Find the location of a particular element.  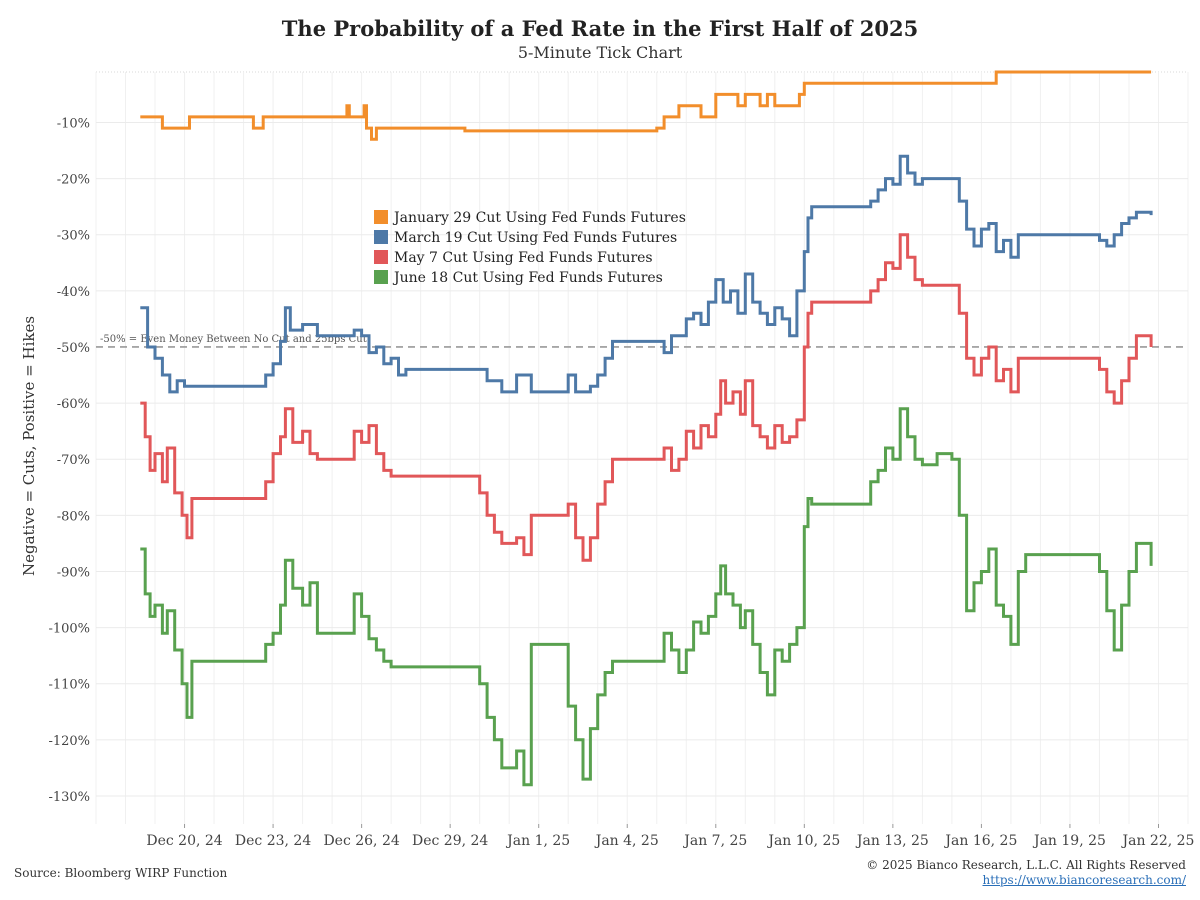

legend-label: May 7 Cut Using Fed Funds Futures is located at coordinates (523, 258).